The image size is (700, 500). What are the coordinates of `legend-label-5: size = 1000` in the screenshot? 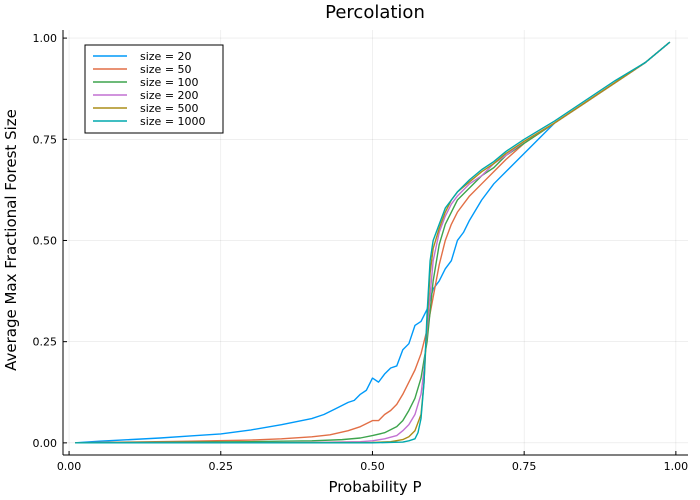 It's located at (173, 121).